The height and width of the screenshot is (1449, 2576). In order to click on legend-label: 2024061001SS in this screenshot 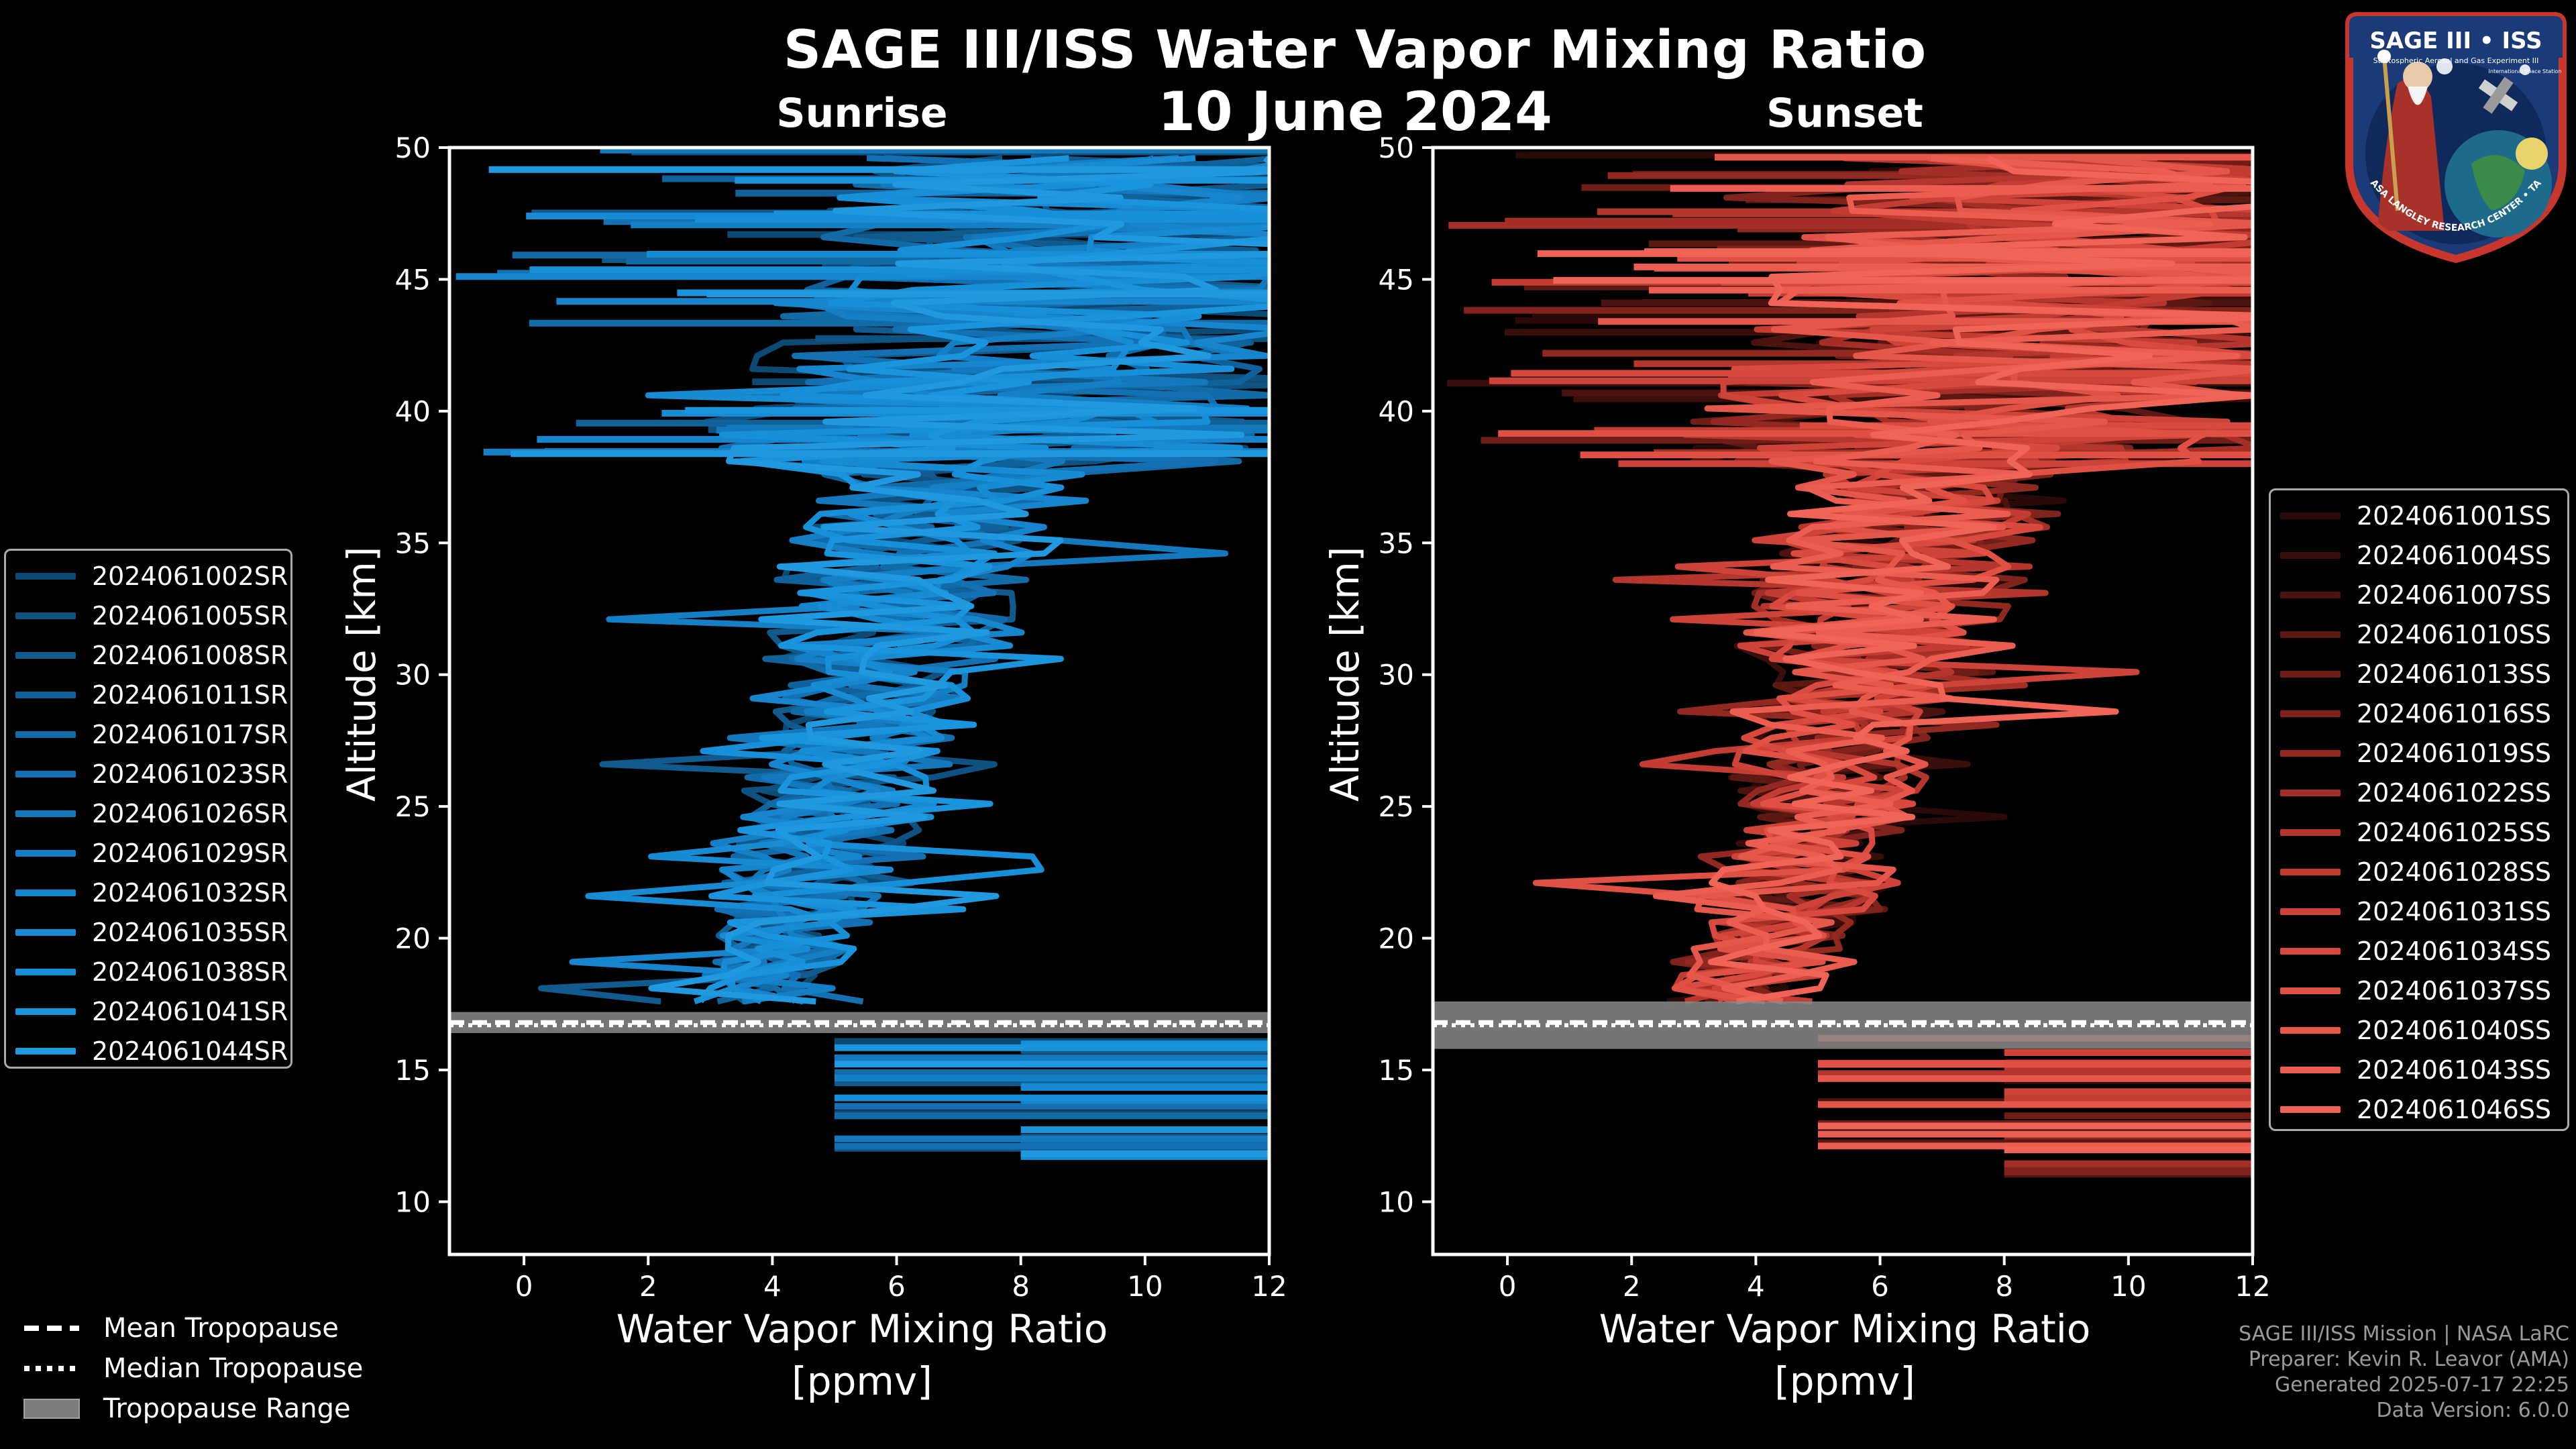, I will do `click(2454, 515)`.